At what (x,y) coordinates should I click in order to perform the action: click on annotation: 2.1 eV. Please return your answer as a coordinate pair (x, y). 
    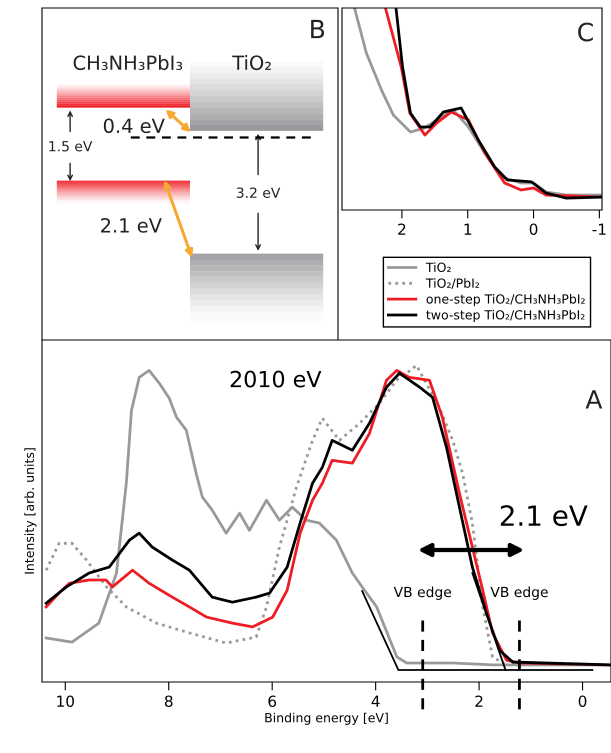
    Looking at the image, I should click on (544, 515).